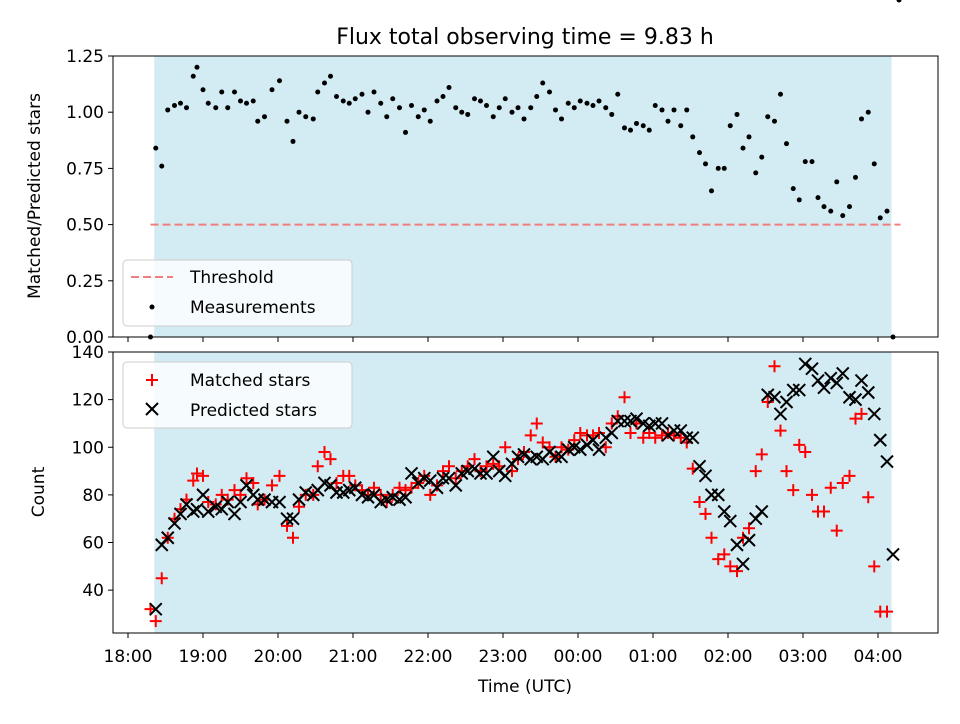  Describe the element at coordinates (253, 411) in the screenshot. I see `legend-predicted-label: Predicted stars` at that location.